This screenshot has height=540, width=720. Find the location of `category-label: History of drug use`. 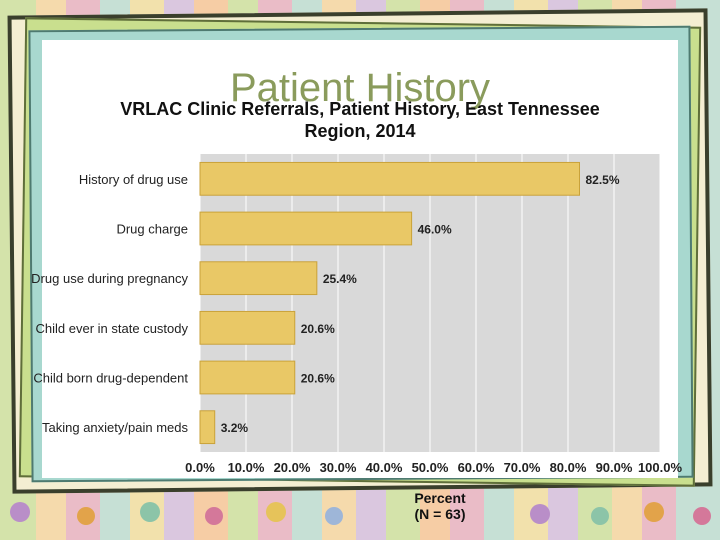

category-label: History of drug use is located at coordinates (133, 179).